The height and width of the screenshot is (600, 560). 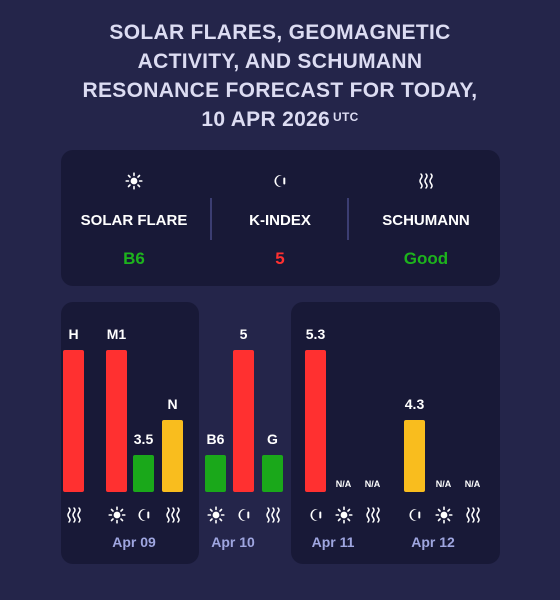 I want to click on summary-solar: SOLAR FLARE B6, so click(x=134, y=218).